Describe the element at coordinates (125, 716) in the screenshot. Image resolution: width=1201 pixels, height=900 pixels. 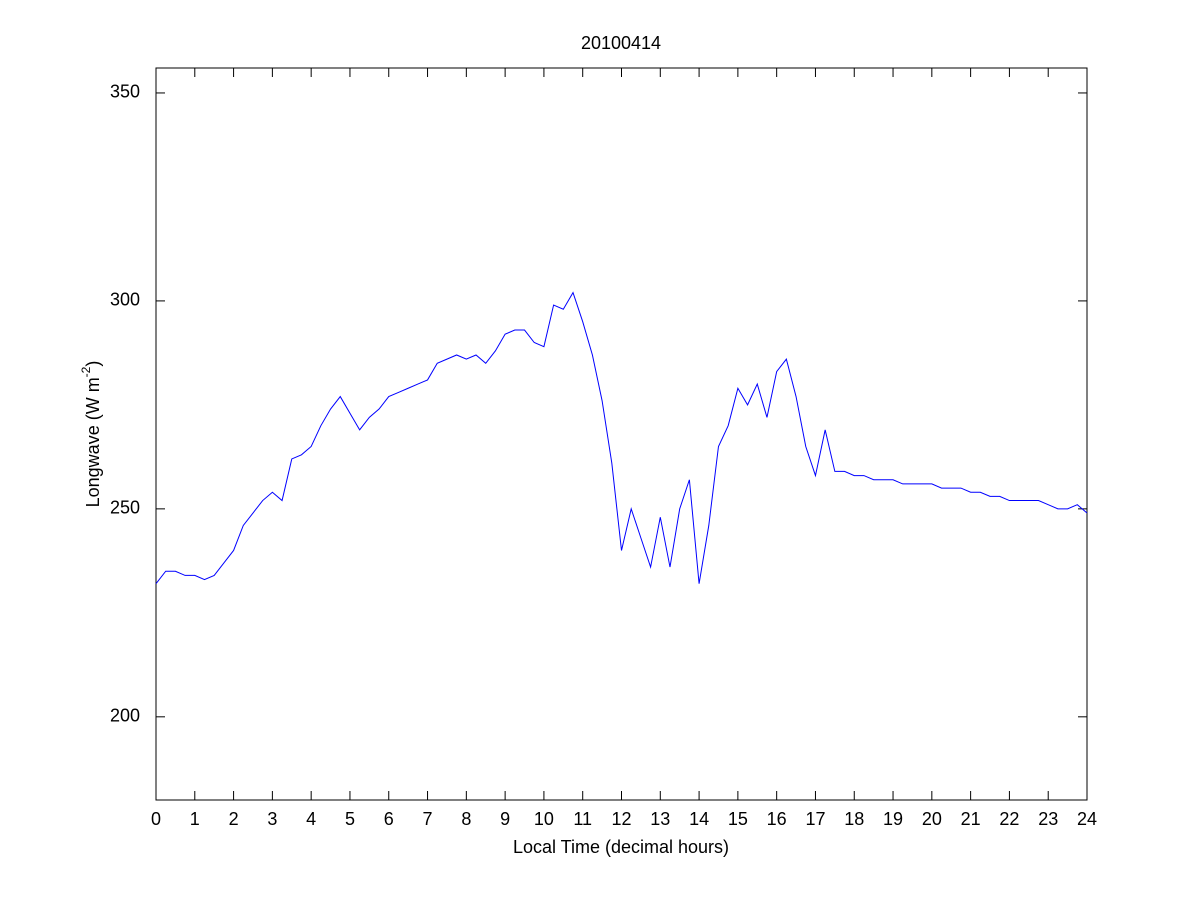
I see `y-tick-label: 200` at that location.